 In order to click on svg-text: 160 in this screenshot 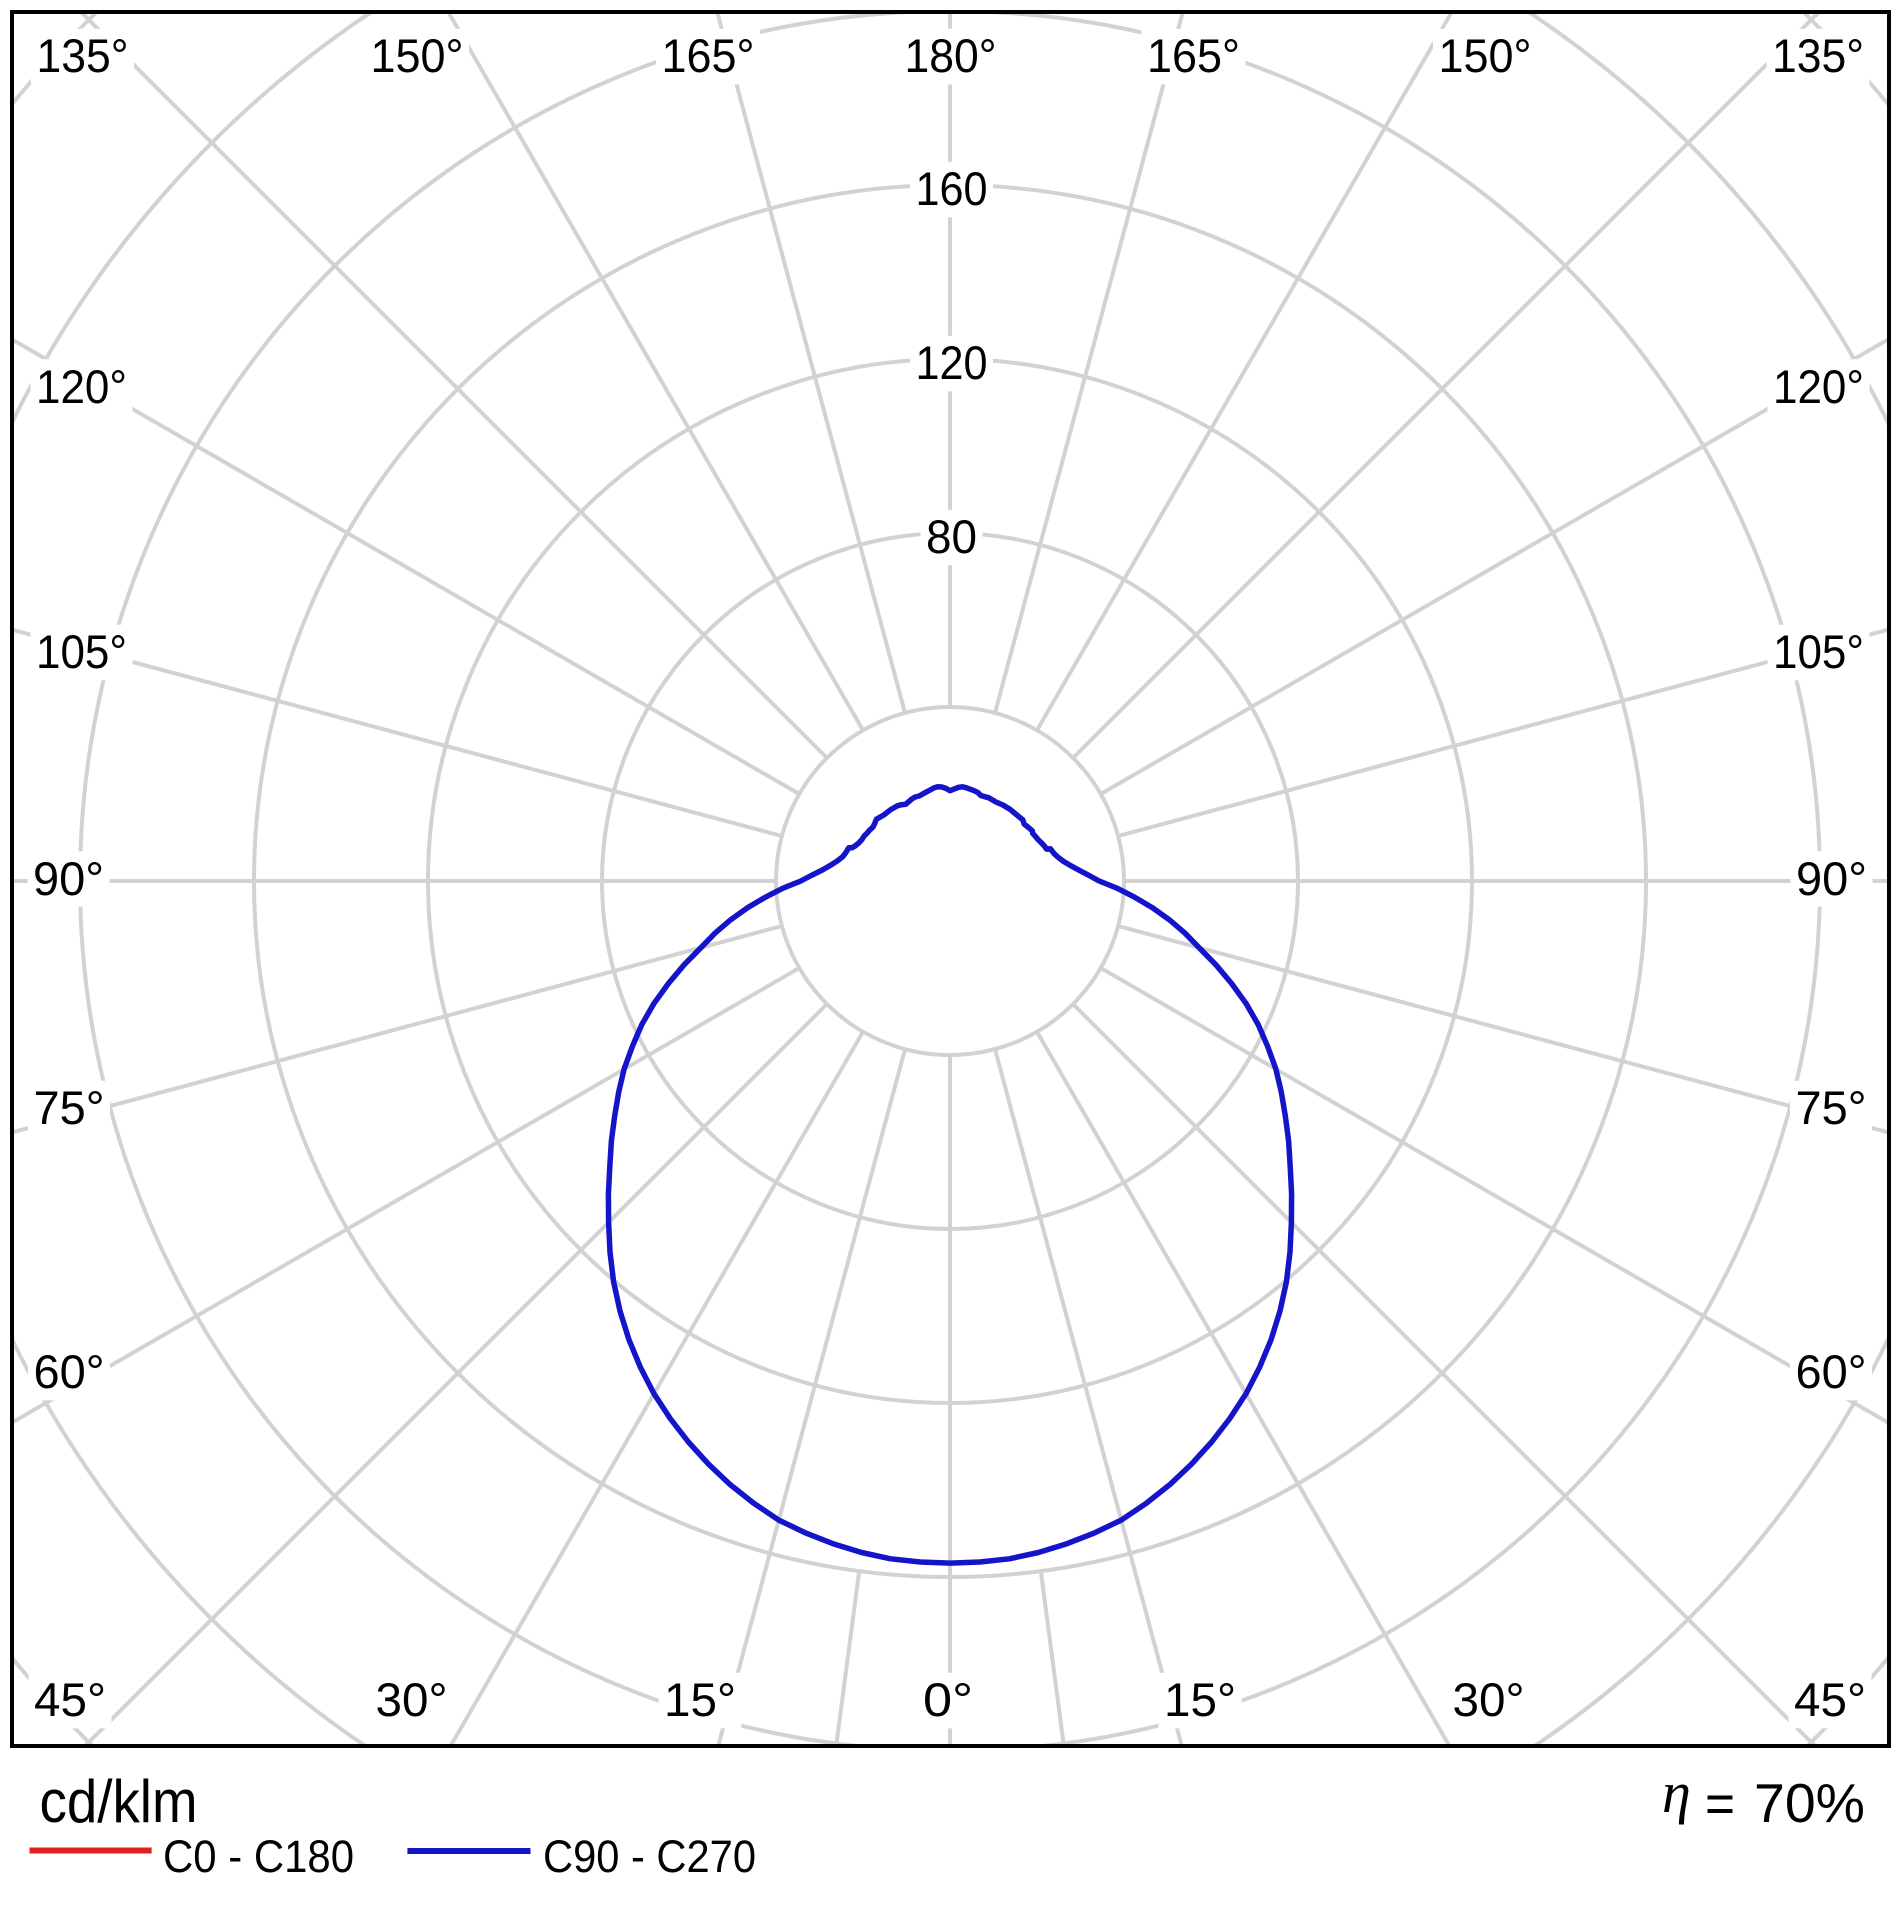, I will do `click(952, 189)`.